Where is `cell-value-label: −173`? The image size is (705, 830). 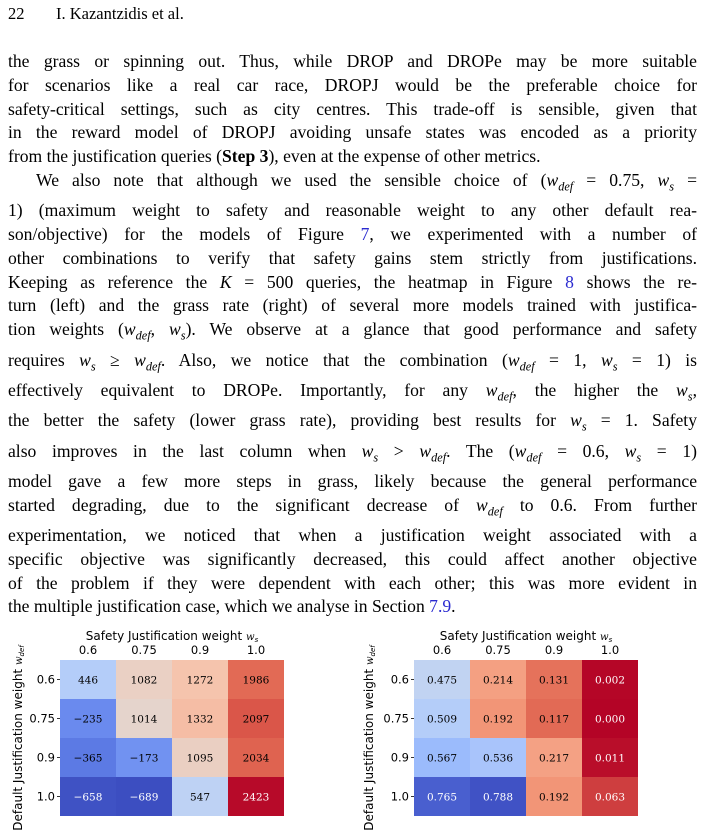 cell-value-label: −173 is located at coordinates (144, 759).